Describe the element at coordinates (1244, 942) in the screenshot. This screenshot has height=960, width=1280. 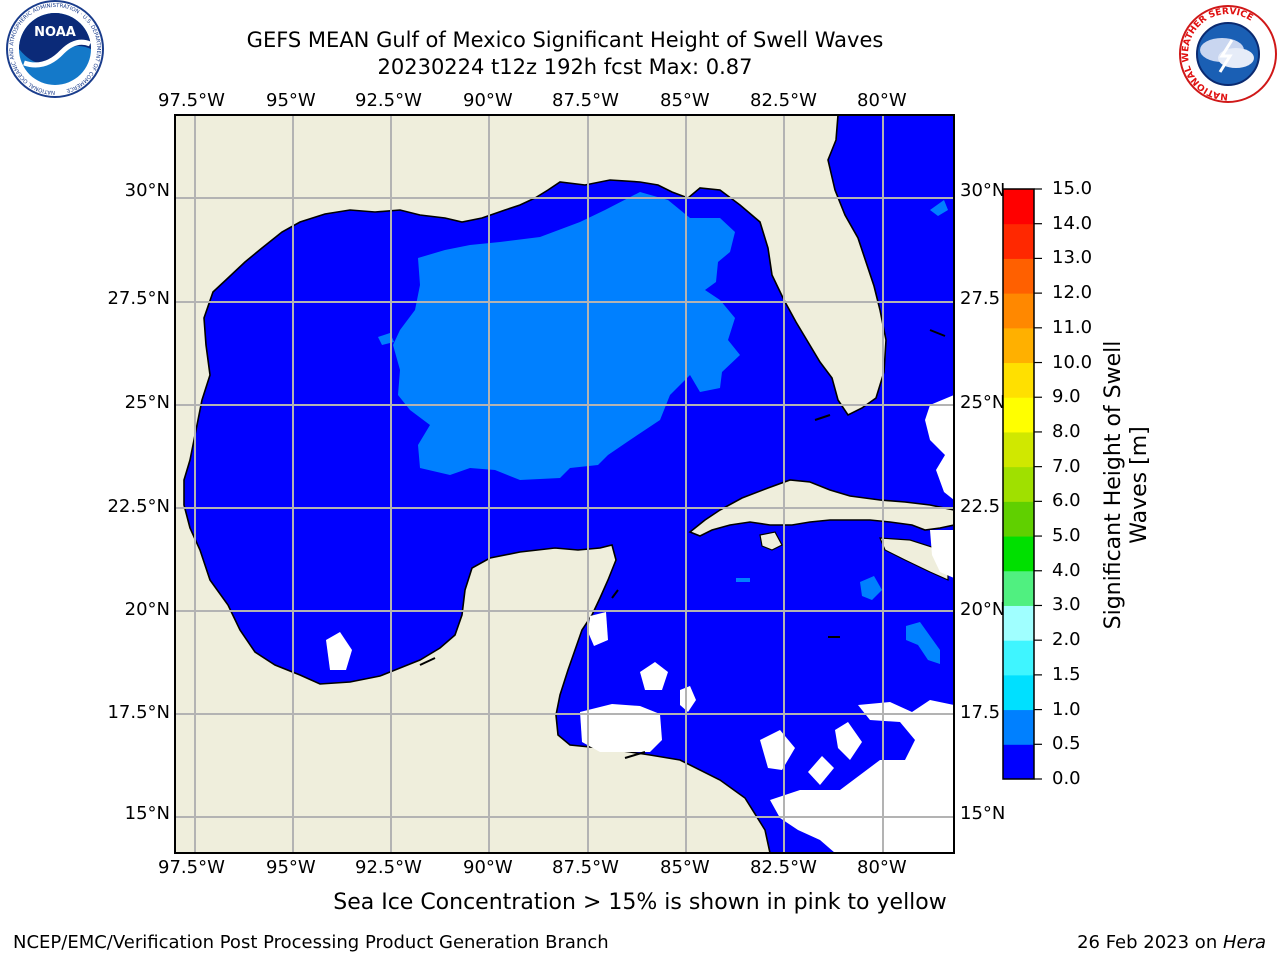
I see `footer-host: Hera` at that location.